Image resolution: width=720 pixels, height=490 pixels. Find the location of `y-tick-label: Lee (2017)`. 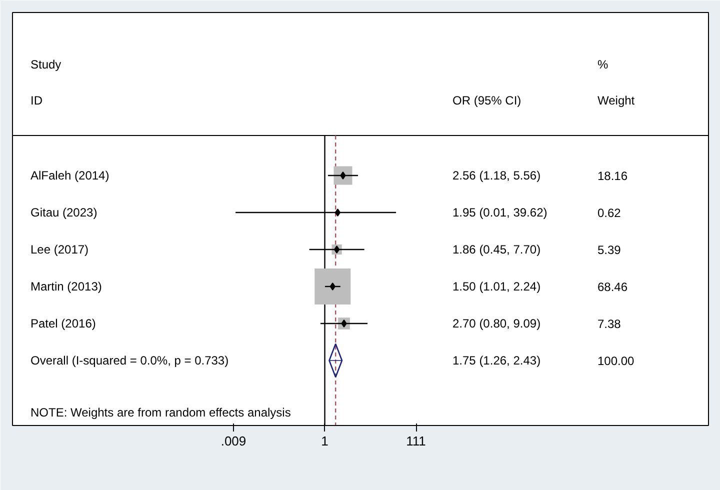

y-tick-label: Lee (2017) is located at coordinates (59, 249).